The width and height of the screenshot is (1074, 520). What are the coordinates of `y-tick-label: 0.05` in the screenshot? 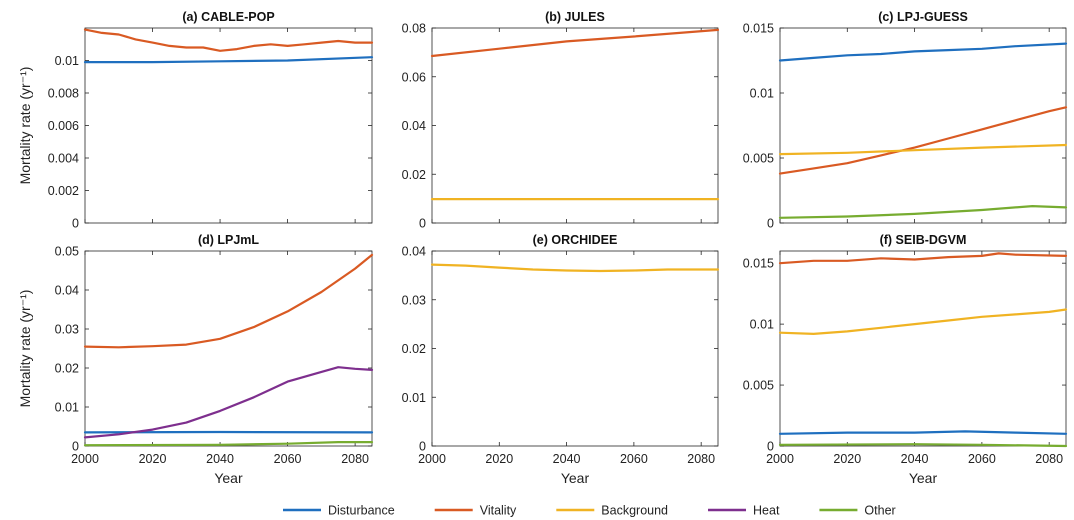 It's located at (67, 252).